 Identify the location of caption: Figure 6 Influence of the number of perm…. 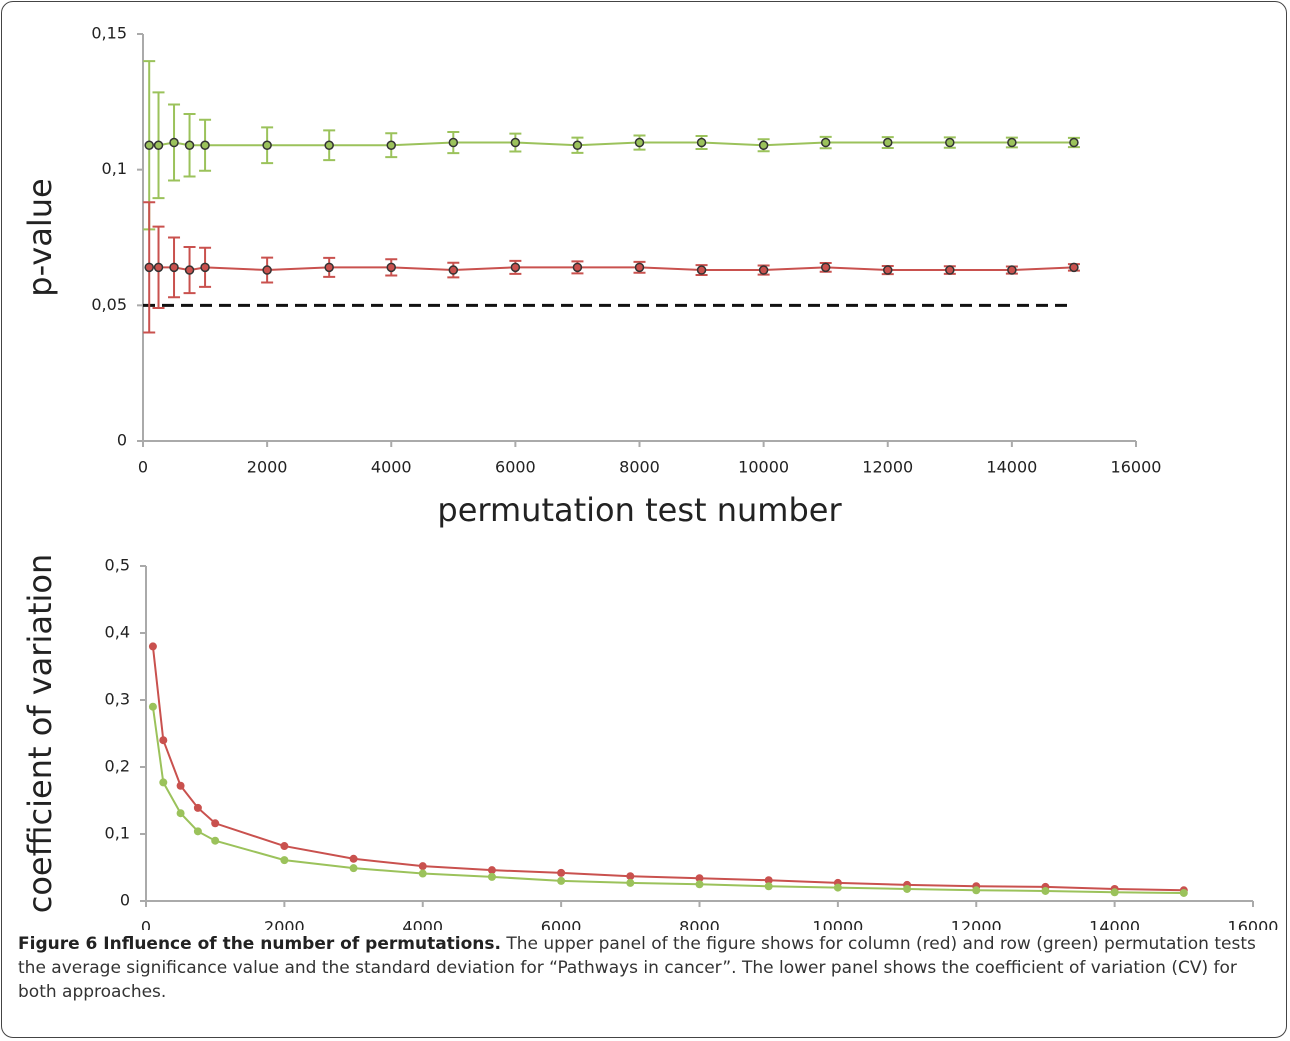
(649, 968).